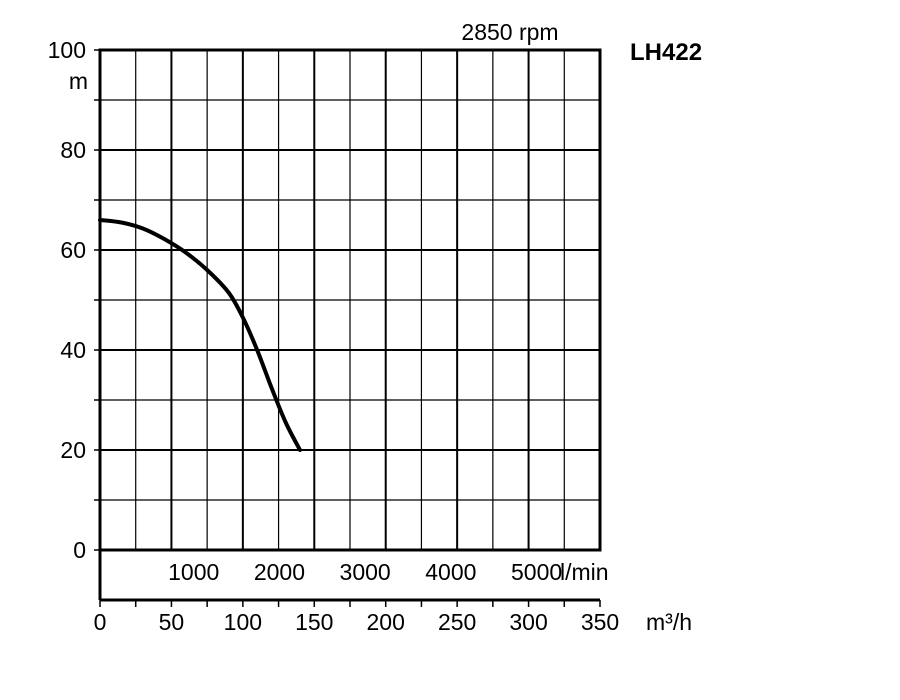  I want to click on y-tick-label: 60, so click(73, 250).